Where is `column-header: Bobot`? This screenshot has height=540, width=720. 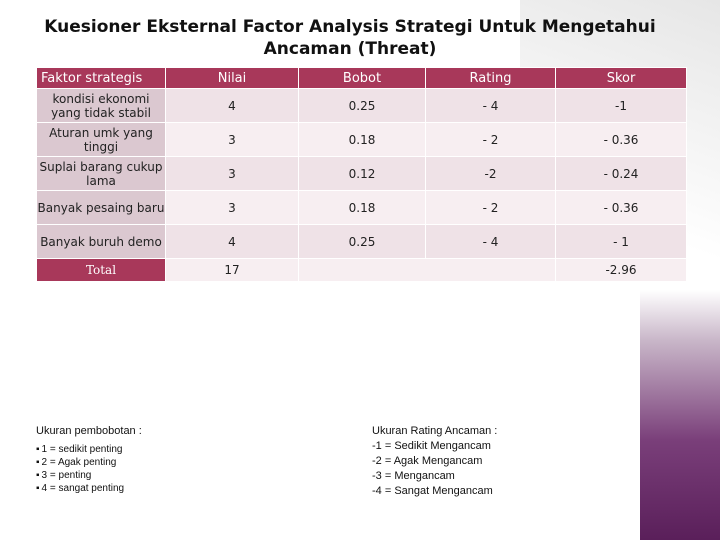 column-header: Bobot is located at coordinates (362, 78).